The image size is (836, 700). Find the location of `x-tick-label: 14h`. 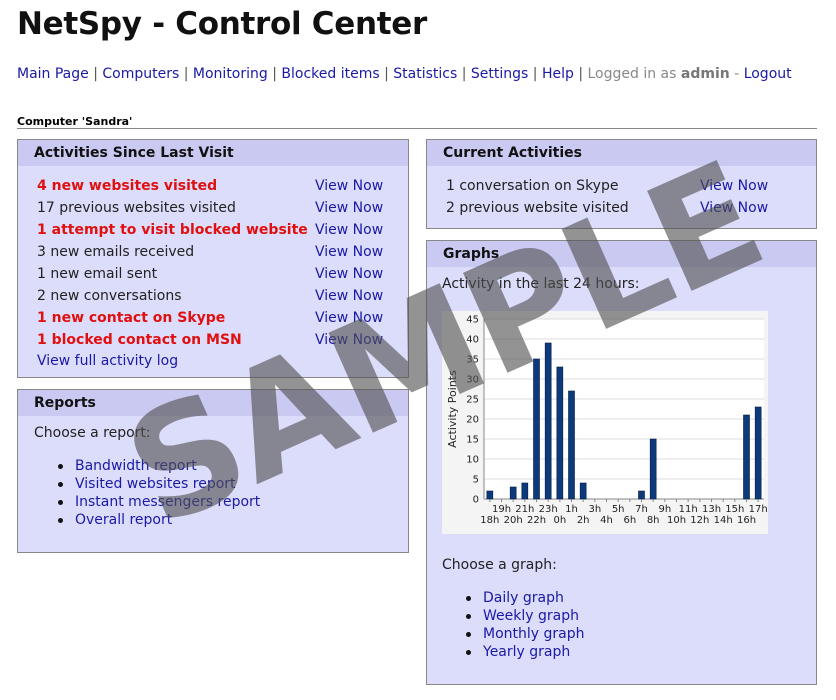

x-tick-label: 14h is located at coordinates (723, 520).